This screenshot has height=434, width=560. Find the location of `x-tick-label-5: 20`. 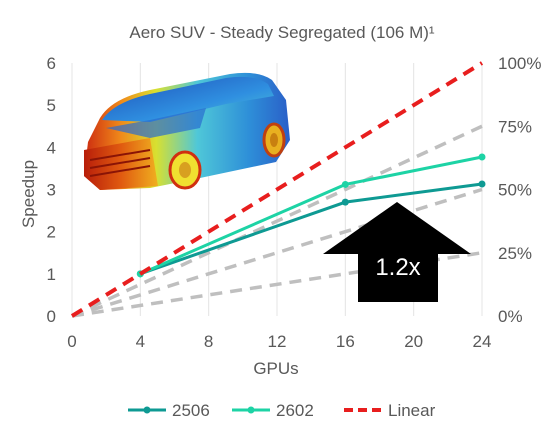

x-tick-label-5: 20 is located at coordinates (413, 341).